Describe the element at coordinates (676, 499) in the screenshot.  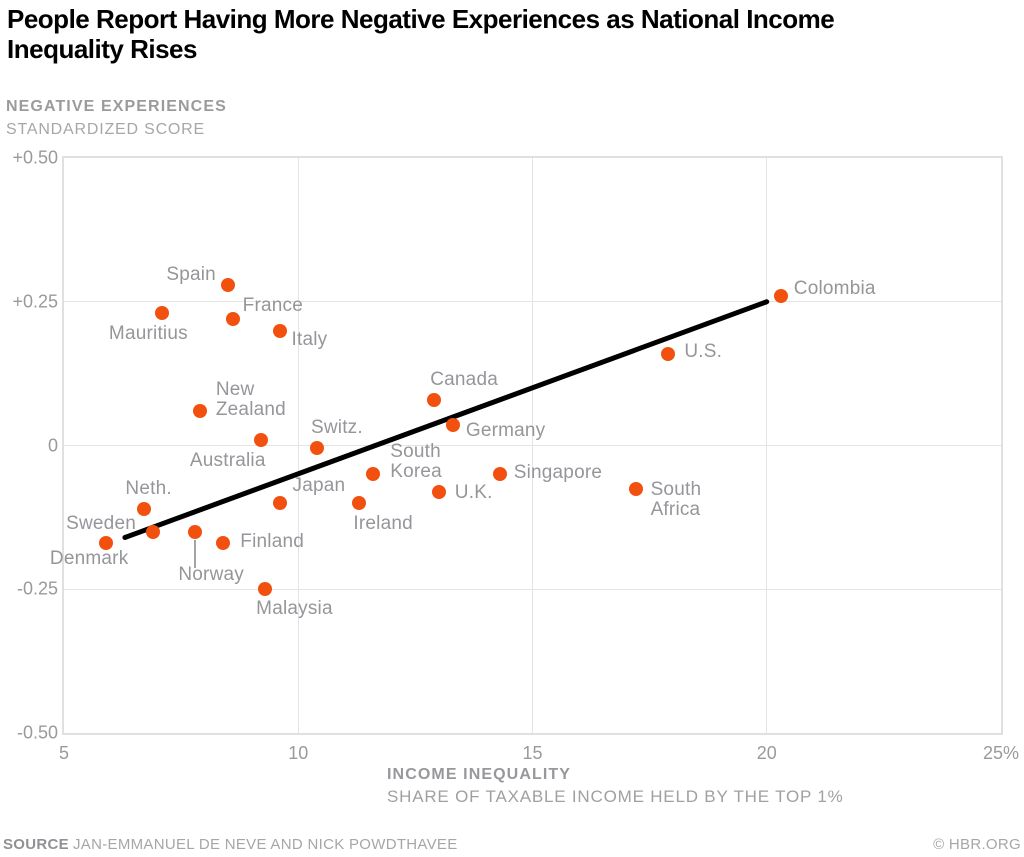
I see `point-label-south-africa: South Africa` at that location.